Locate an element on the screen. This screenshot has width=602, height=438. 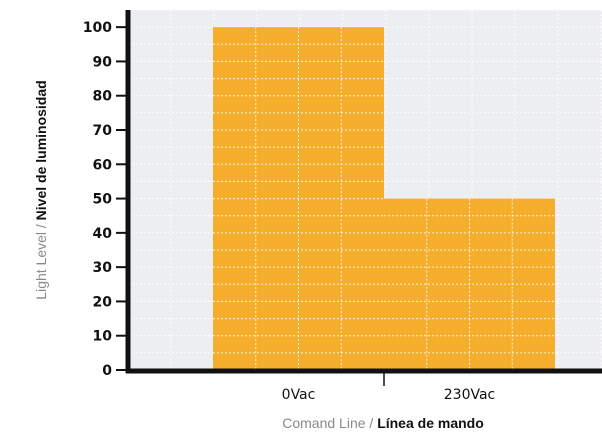
x-tick-label-0vac: 0Vac is located at coordinates (299, 395).